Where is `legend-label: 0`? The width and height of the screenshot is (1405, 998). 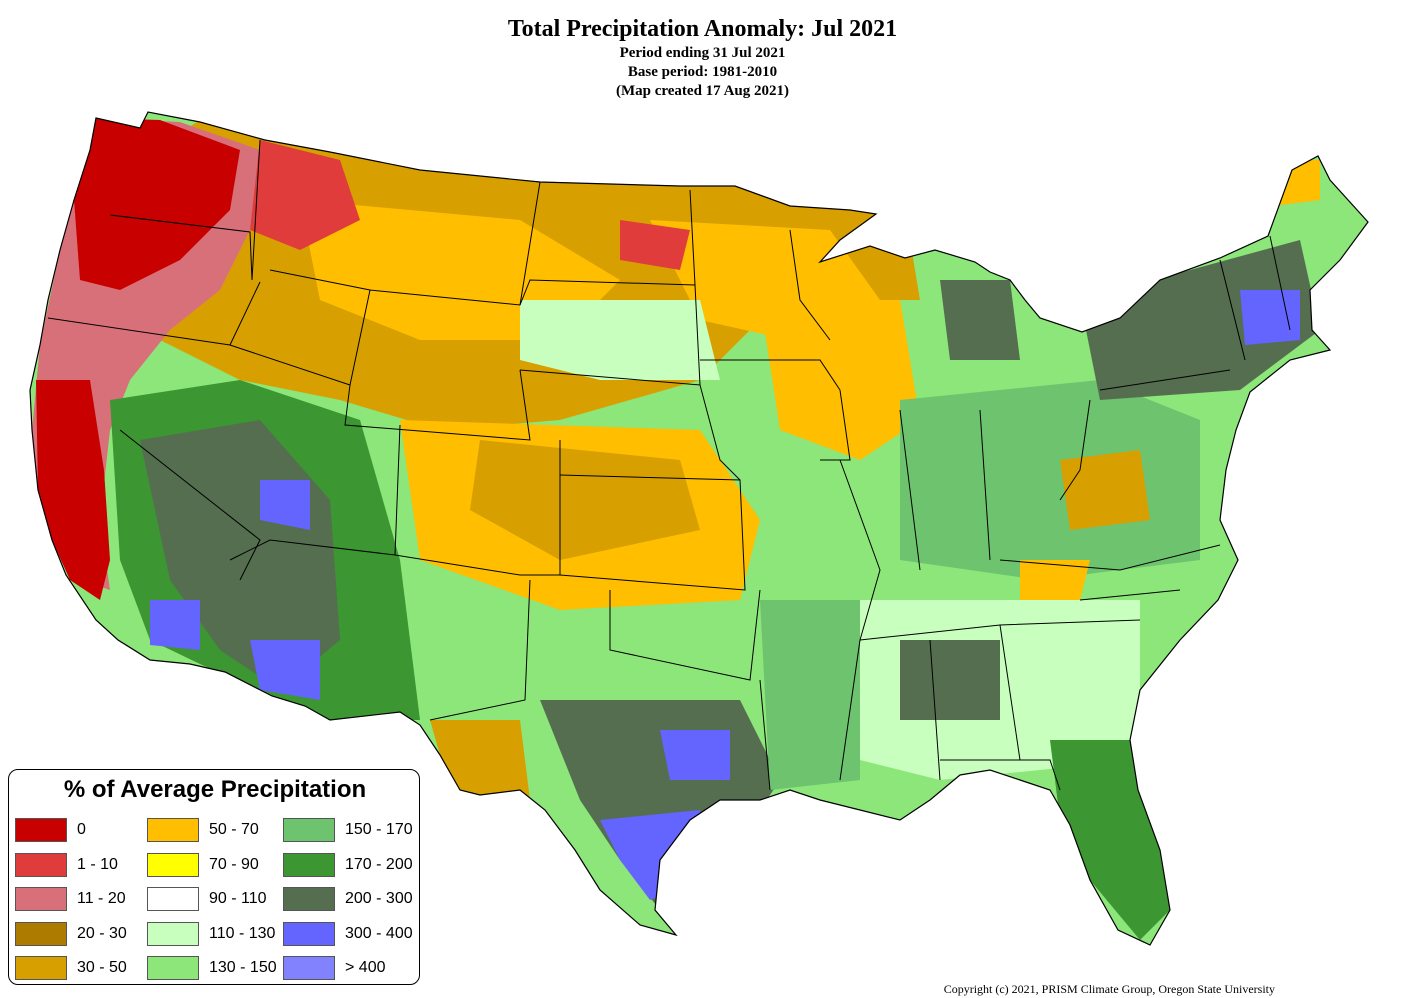 legend-label: 0 is located at coordinates (81, 829).